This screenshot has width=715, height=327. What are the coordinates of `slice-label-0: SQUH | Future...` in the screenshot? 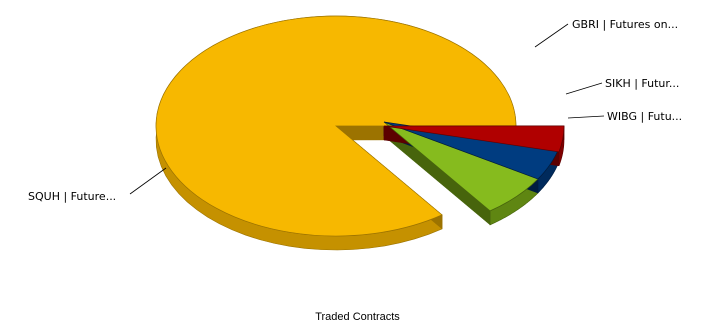 It's located at (72, 196).